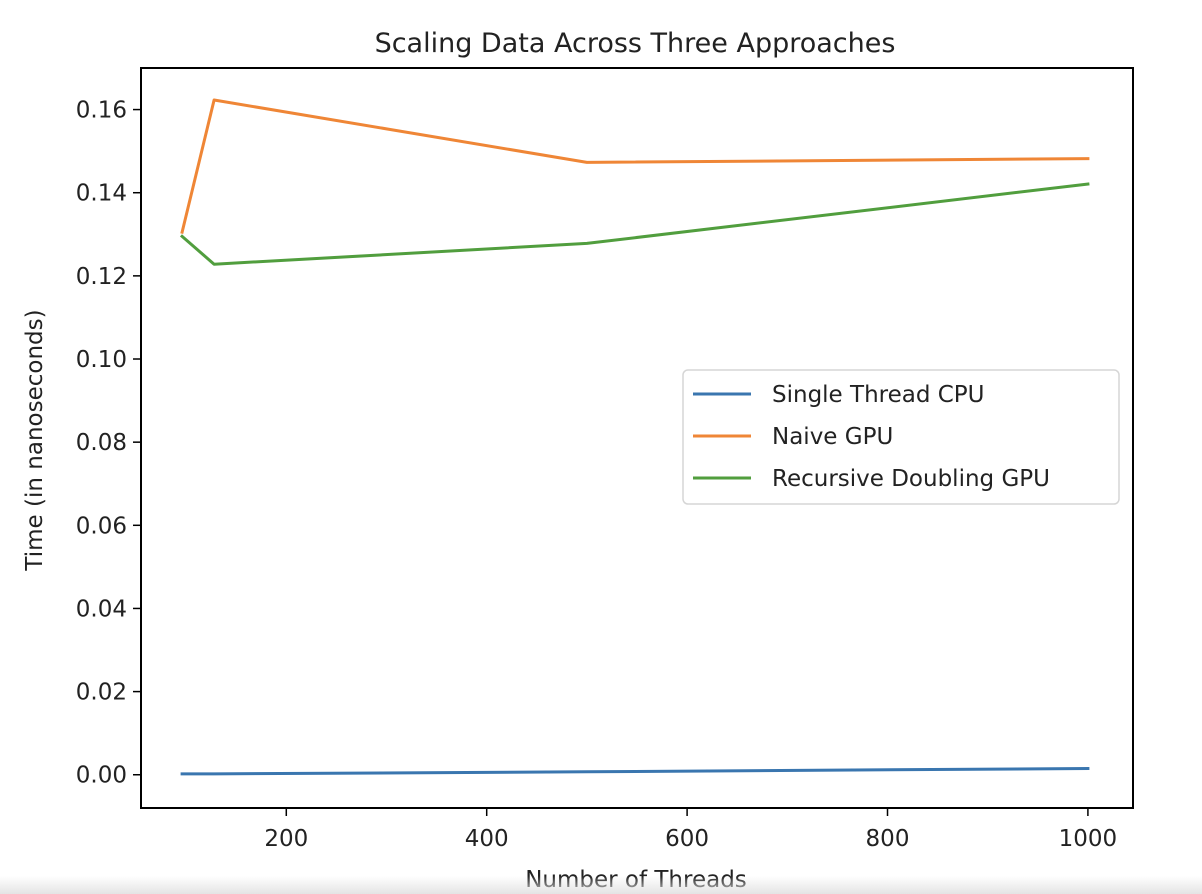 The image size is (1202, 894). Describe the element at coordinates (635, 43) in the screenshot. I see `chart-title: Scaling Data Across Three Approaches` at that location.